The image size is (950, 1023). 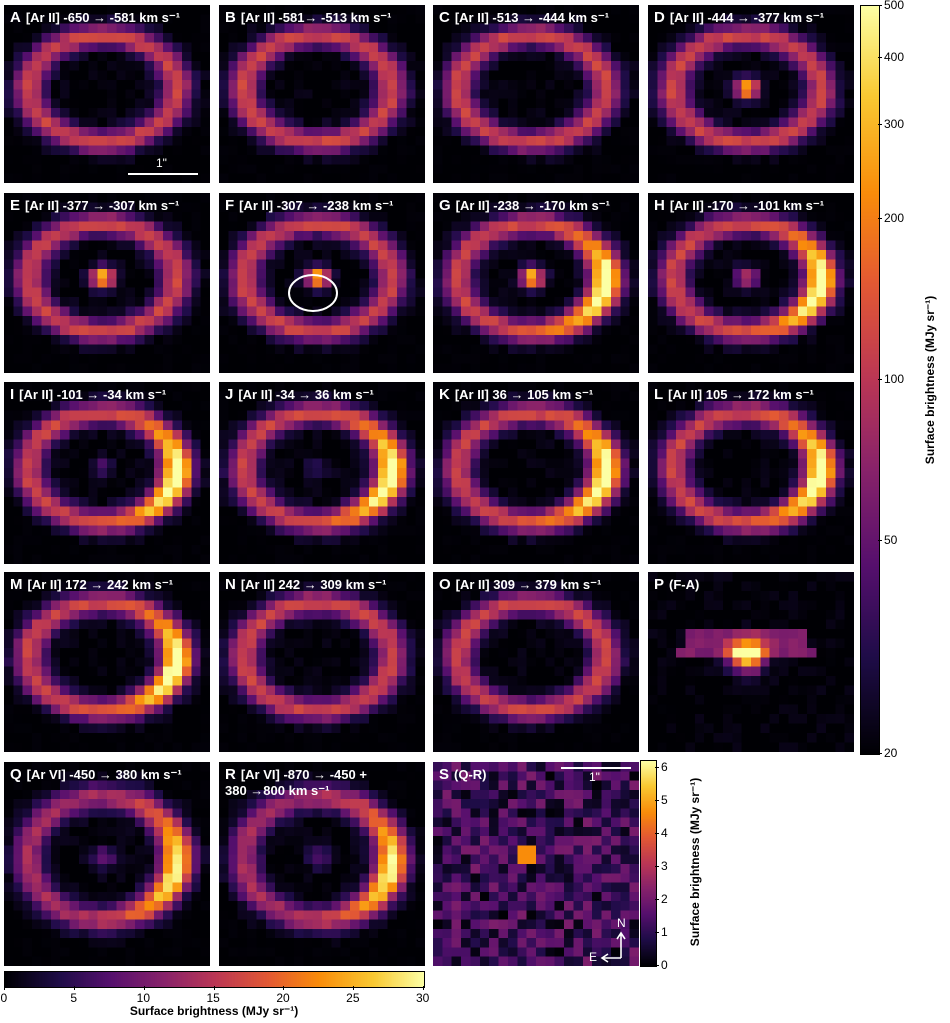 What do you see at coordinates (664, 898) in the screenshot?
I see `colorbar-diff-tick-label: 2` at bounding box center [664, 898].